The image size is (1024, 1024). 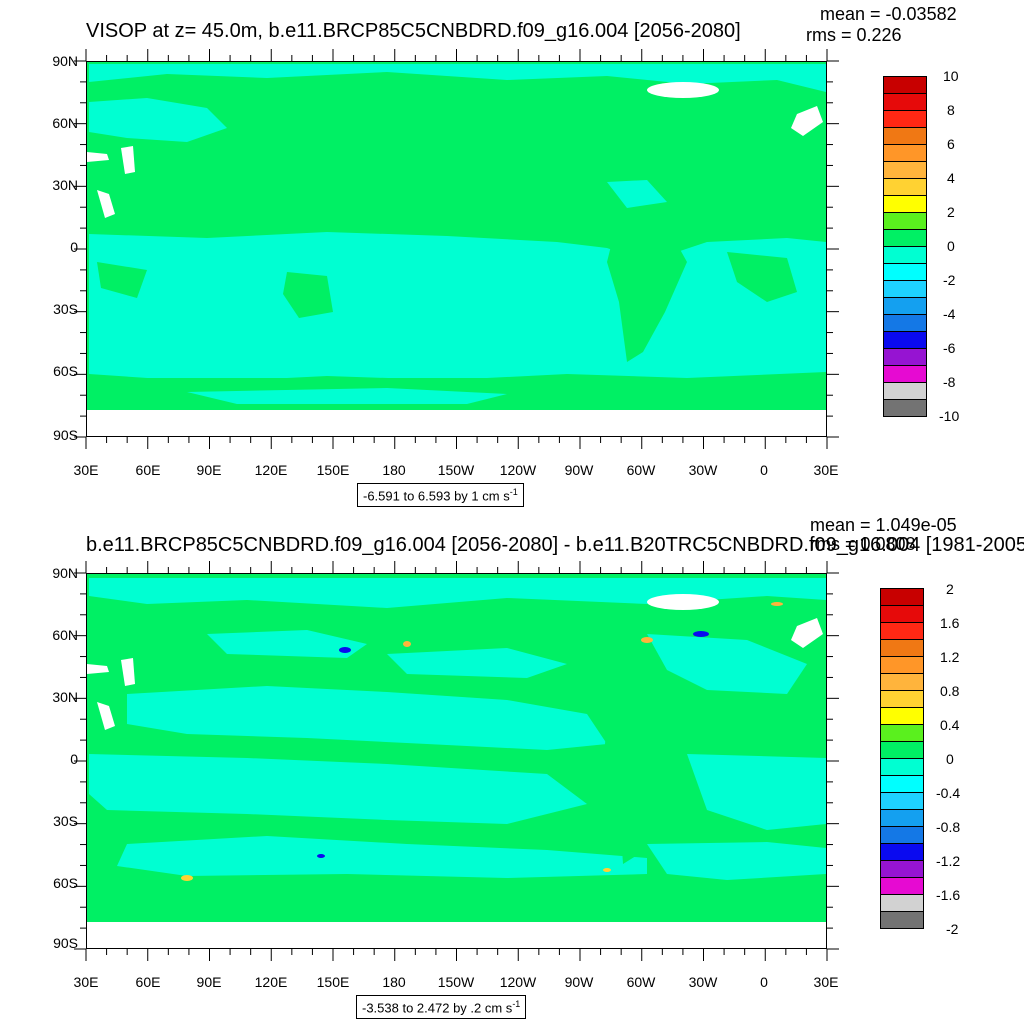 What do you see at coordinates (951, 144) in the screenshot?
I see `colorbar-label: 6` at bounding box center [951, 144].